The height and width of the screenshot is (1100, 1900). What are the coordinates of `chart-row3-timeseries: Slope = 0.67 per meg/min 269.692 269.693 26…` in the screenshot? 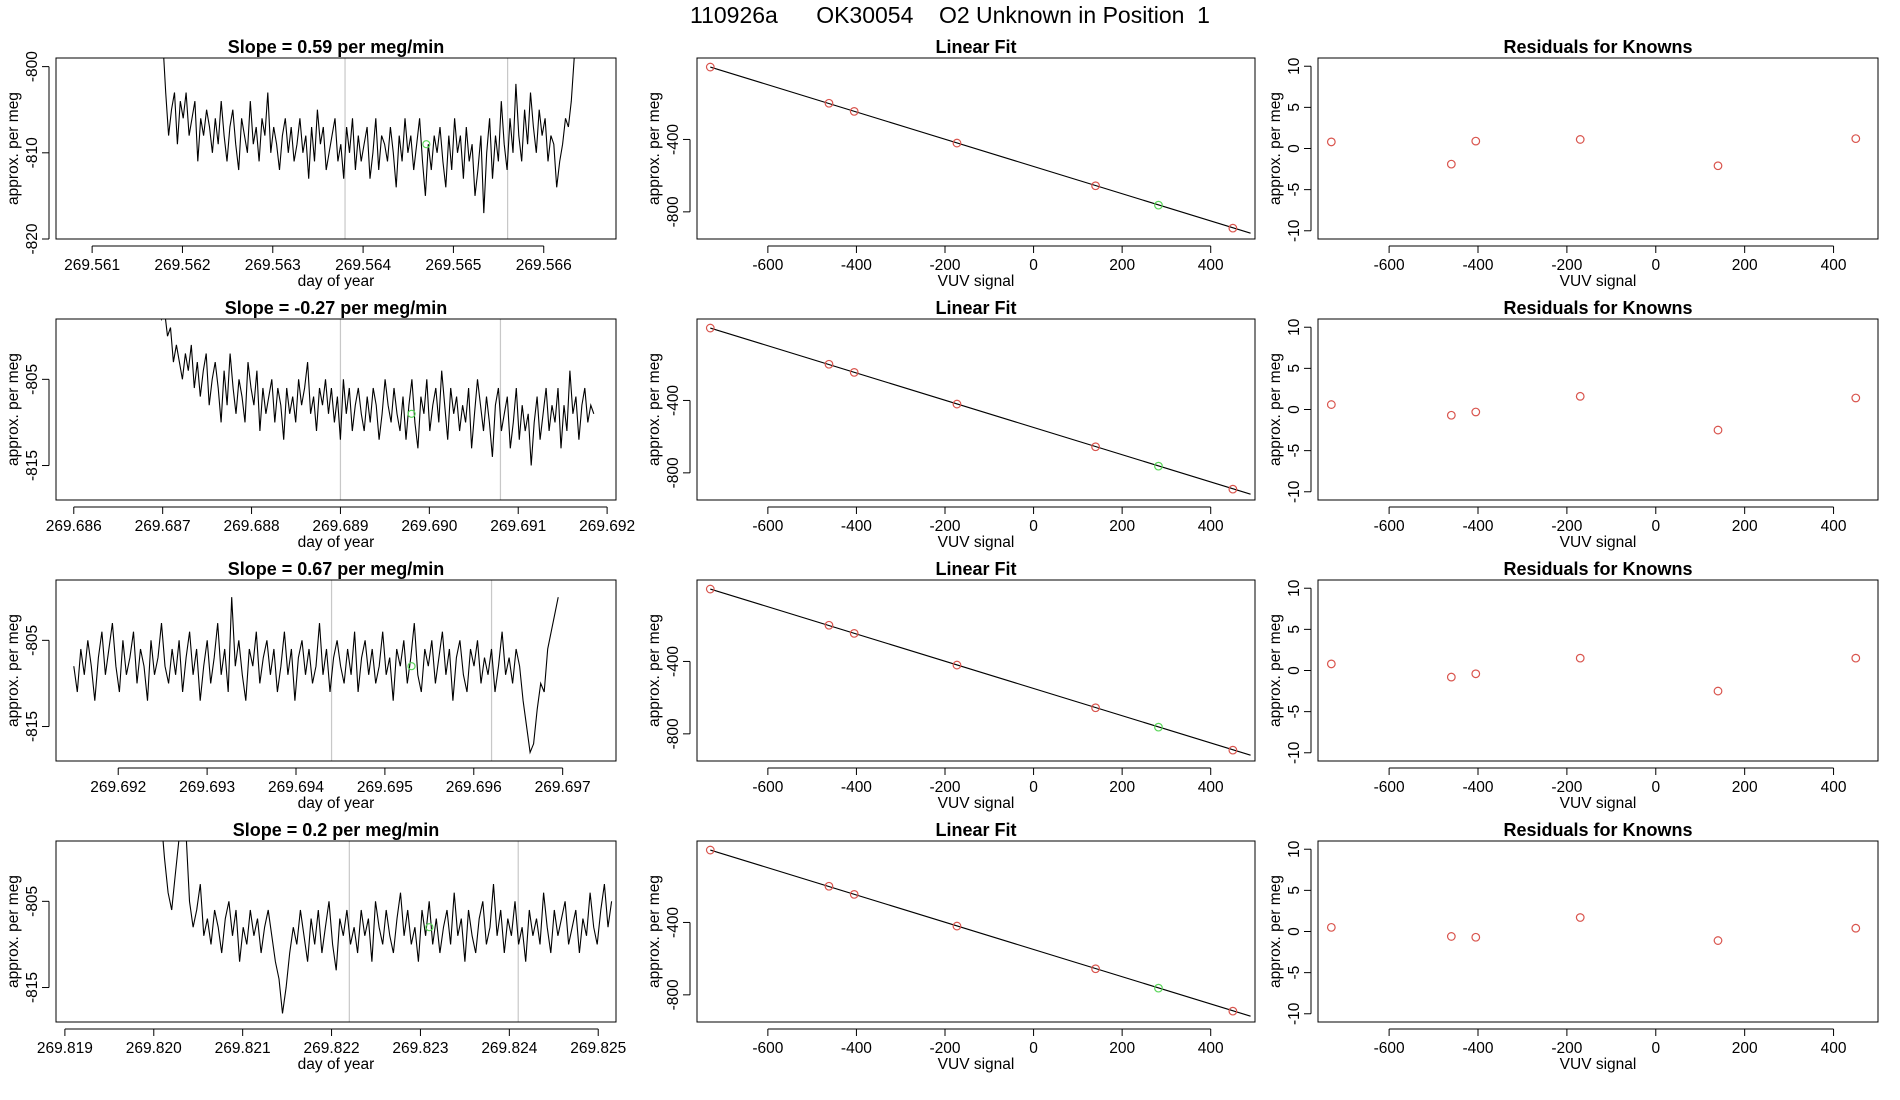 It's located at (311, 685).